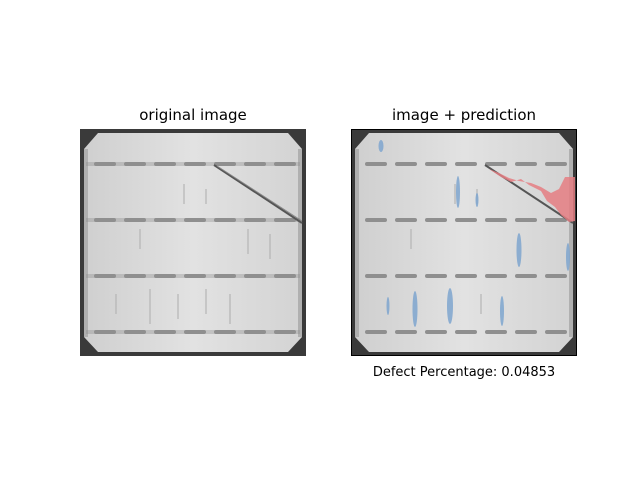 The width and height of the screenshot is (640, 480). What do you see at coordinates (464, 115) in the screenshot?
I see `right-panel-title: image + prediction` at bounding box center [464, 115].